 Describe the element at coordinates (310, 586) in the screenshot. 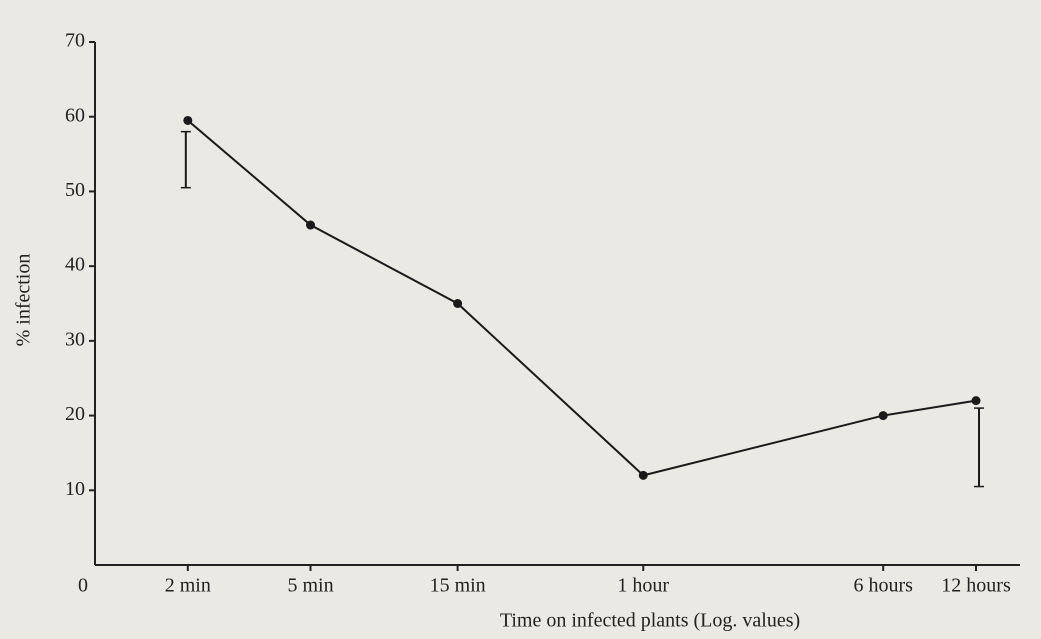

I see `x-tick-label: 5 min` at that location.